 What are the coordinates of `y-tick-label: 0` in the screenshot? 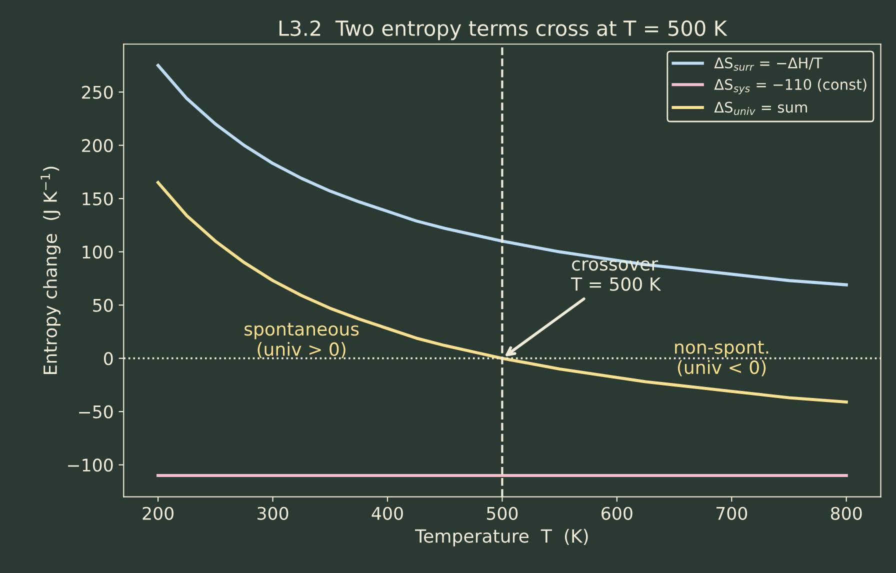 It's located at (108, 359).